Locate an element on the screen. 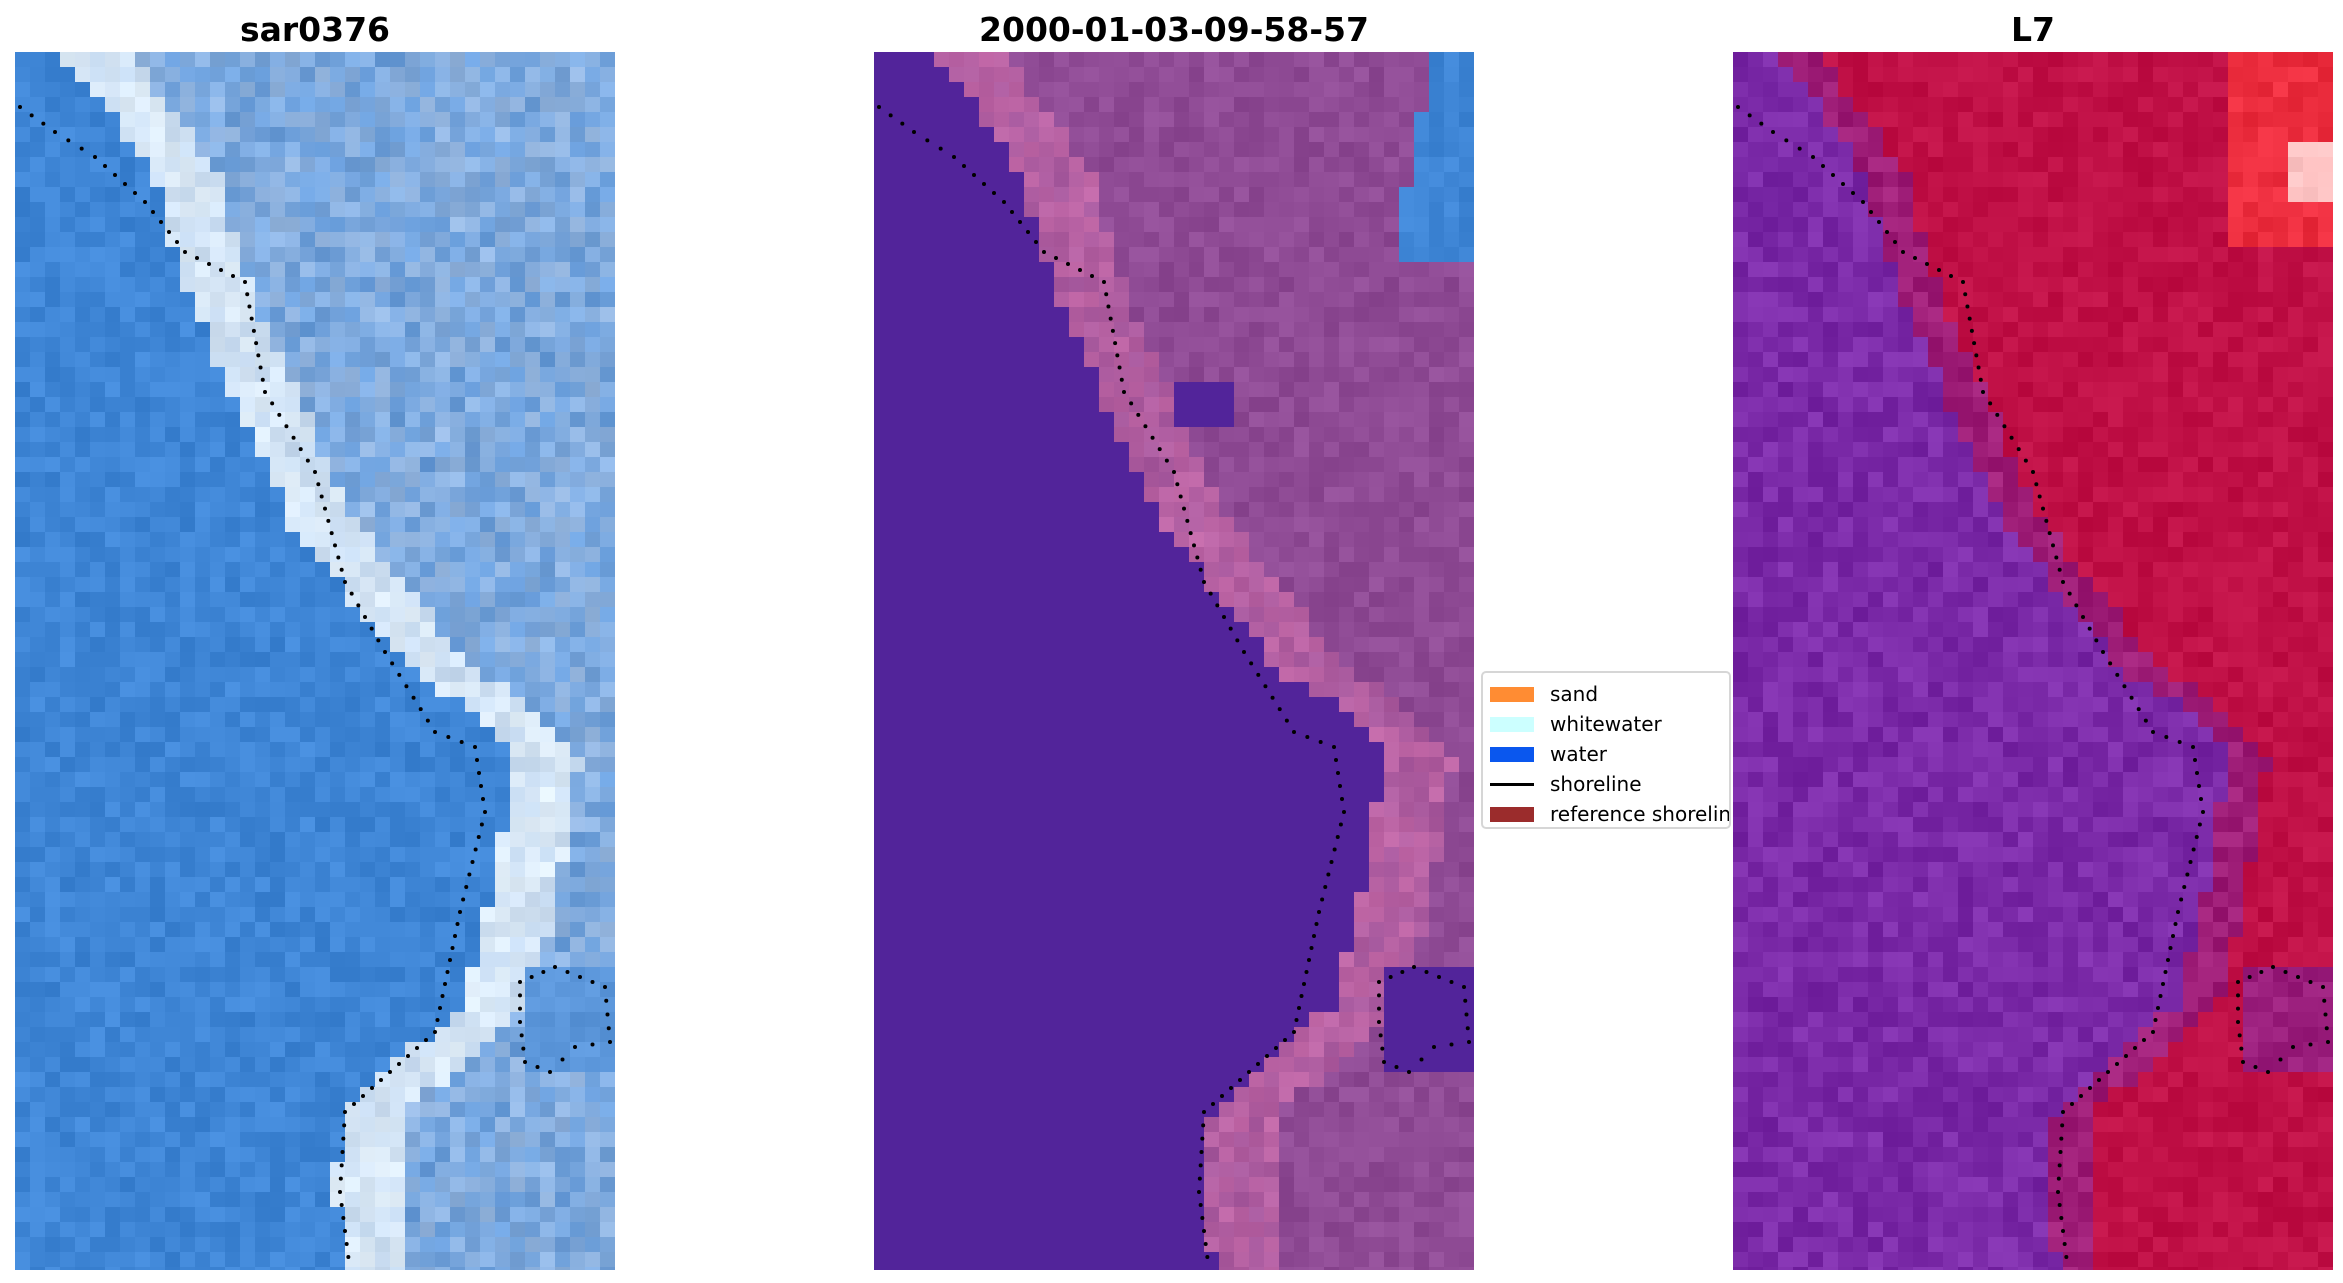  legend-swatch-whitewater is located at coordinates (1512, 724).